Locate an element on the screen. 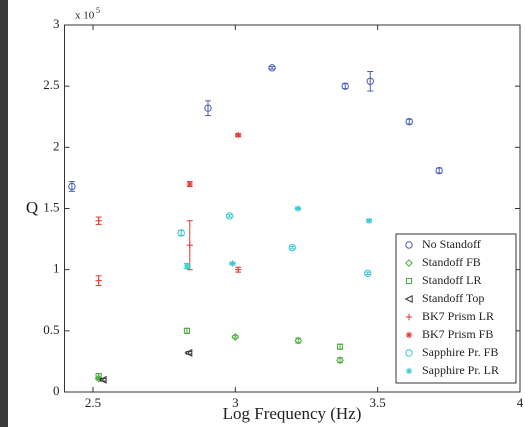 The width and height of the screenshot is (525, 427). y-tick-label: 1.5 is located at coordinates (51, 206).